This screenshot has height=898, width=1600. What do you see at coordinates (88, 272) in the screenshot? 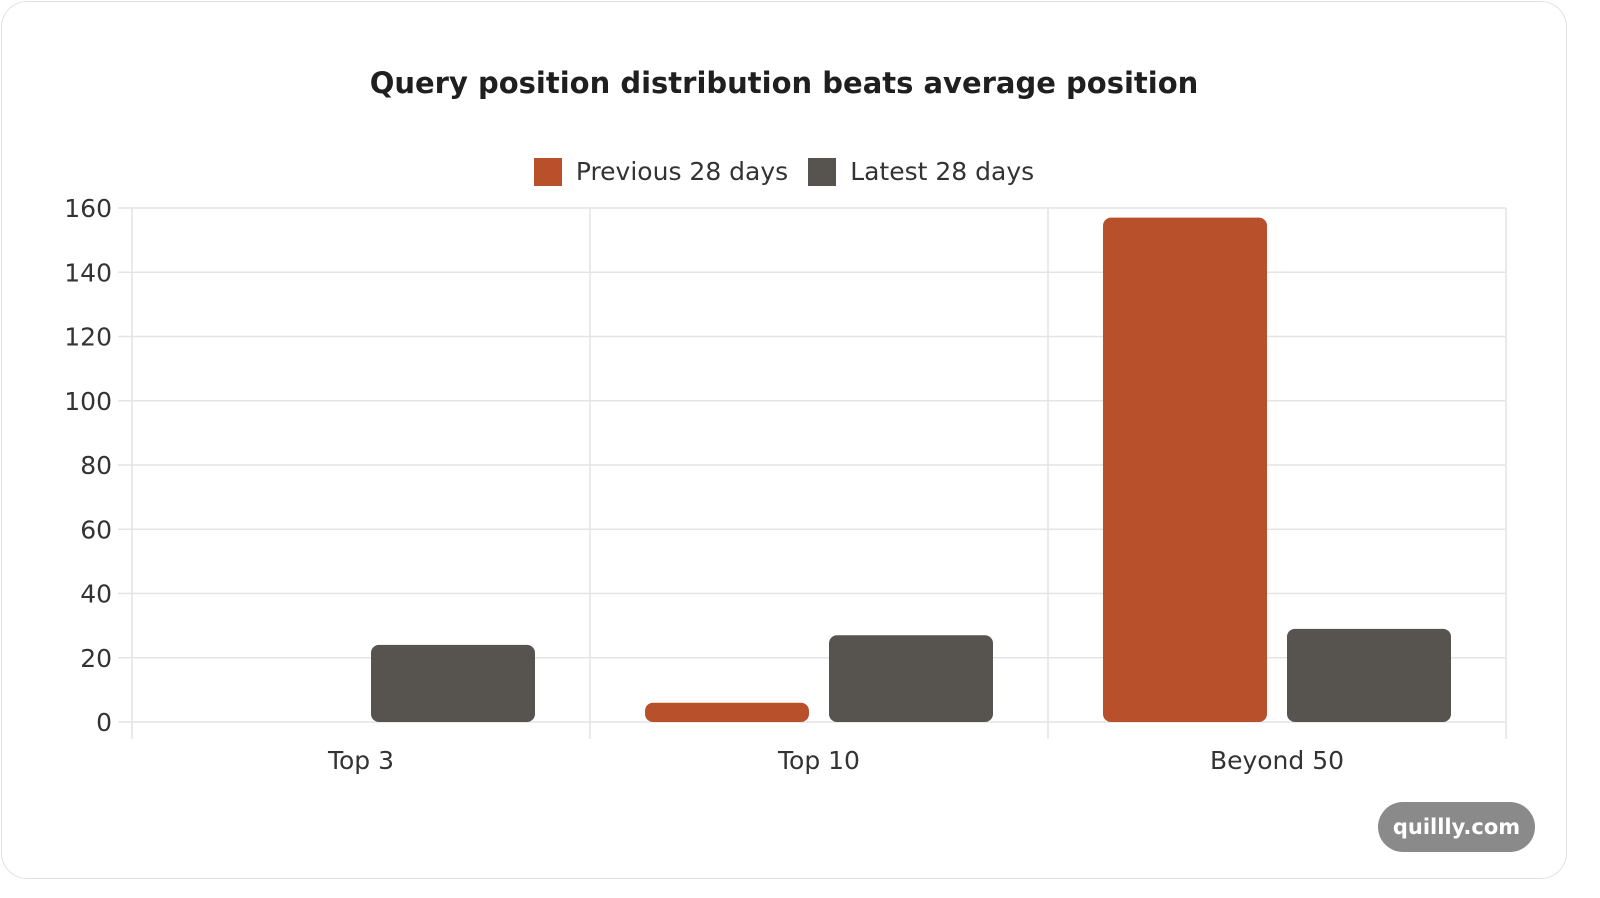
I see `y-tick-label-140: 140` at bounding box center [88, 272].